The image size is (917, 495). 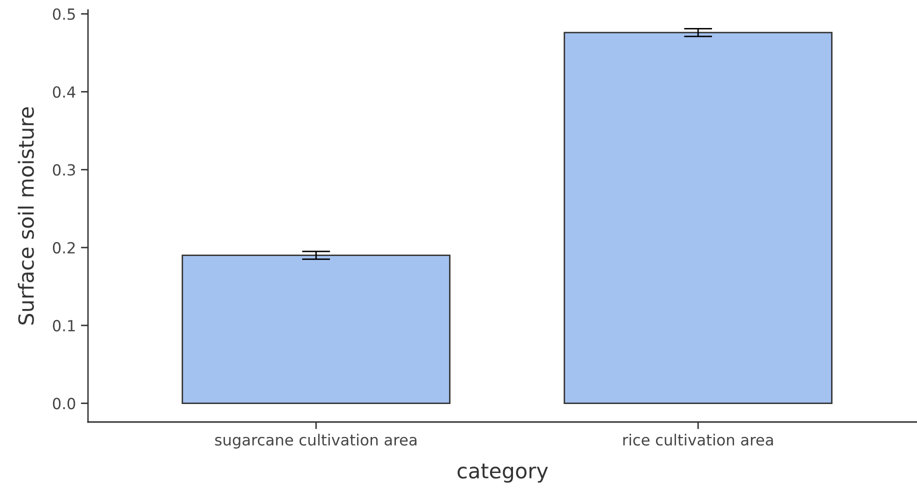 What do you see at coordinates (315, 441) in the screenshot?
I see `x-tick-label: sugarcane cultivation area` at bounding box center [315, 441].